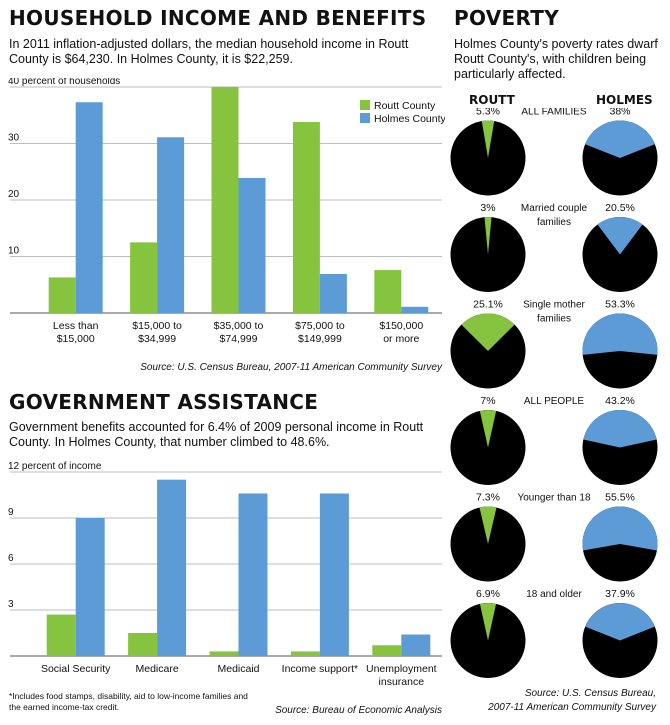 The width and height of the screenshot is (670, 725). Describe the element at coordinates (11, 558) in the screenshot. I see `y-tick-label: 6` at that location.